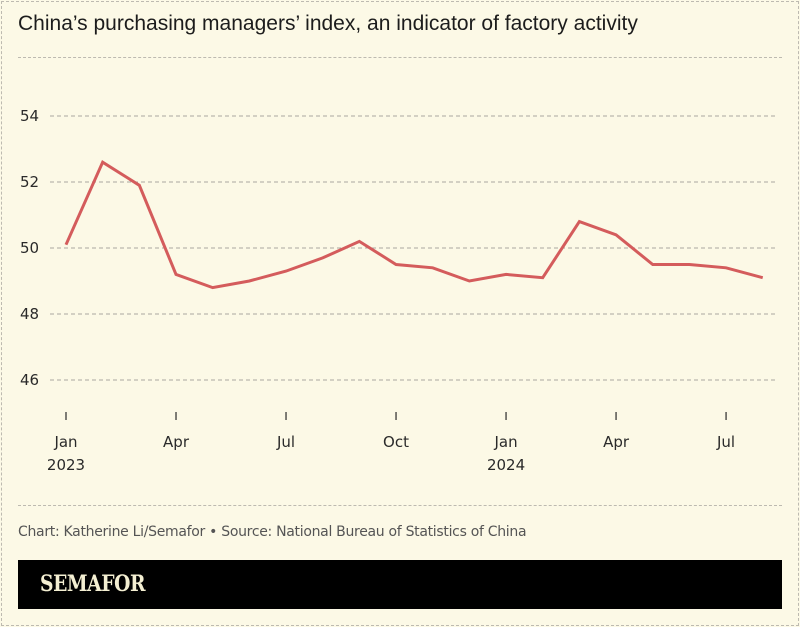 The width and height of the screenshot is (800, 627). I want to click on top-divider, so click(400, 57).